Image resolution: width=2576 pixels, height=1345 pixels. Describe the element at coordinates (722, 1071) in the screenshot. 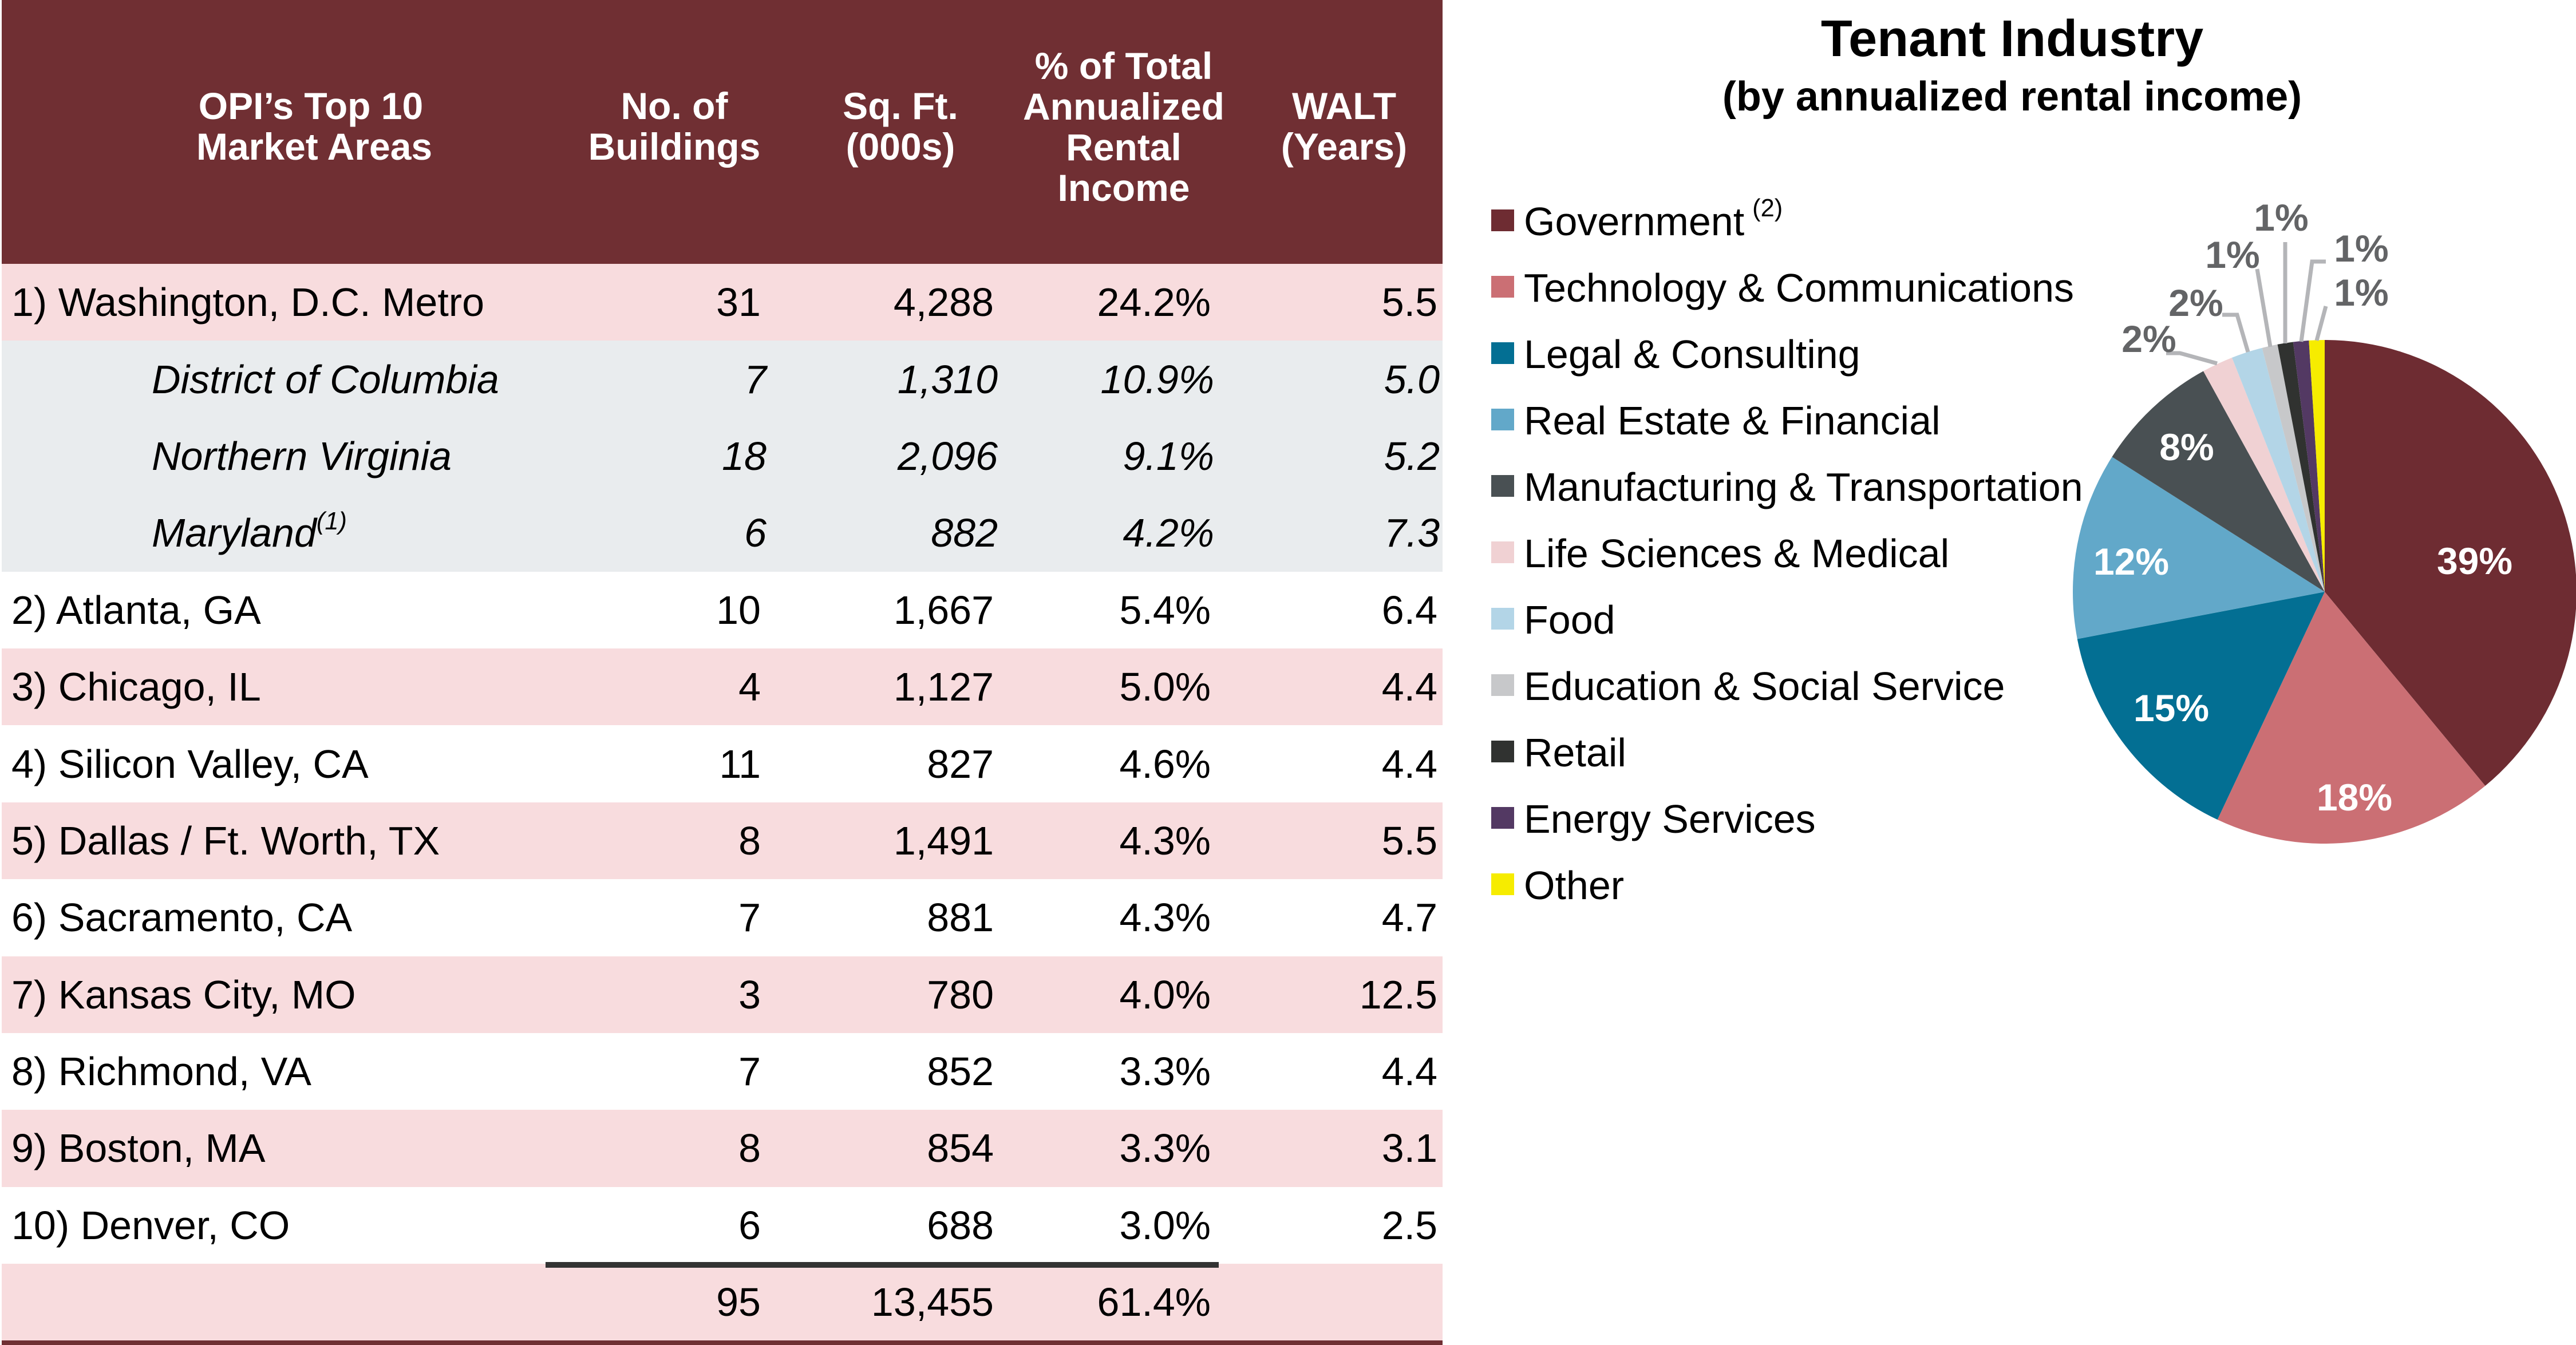

I see `table-row: 8) Richmond, VA 7 852 3.3% 4.4` at that location.